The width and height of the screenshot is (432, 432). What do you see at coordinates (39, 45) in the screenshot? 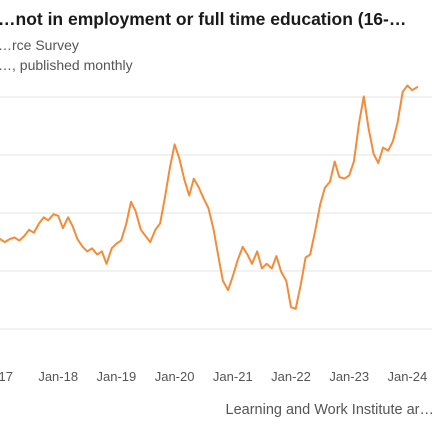
I see `chart-subtitle: …rce Survey` at bounding box center [39, 45].